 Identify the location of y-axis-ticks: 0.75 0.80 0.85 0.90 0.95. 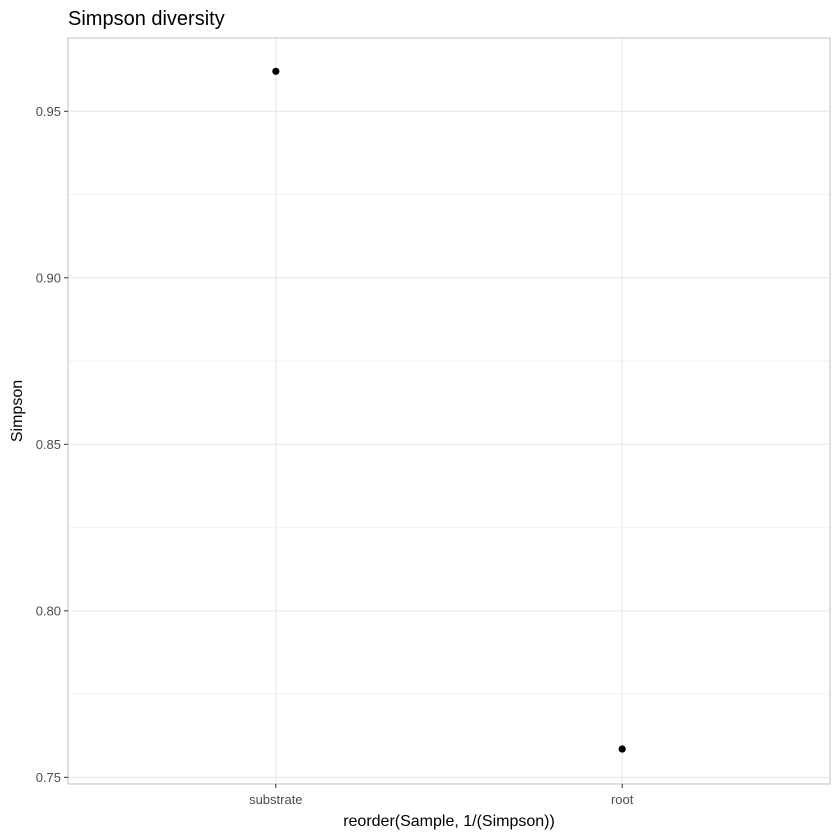
(52, 444).